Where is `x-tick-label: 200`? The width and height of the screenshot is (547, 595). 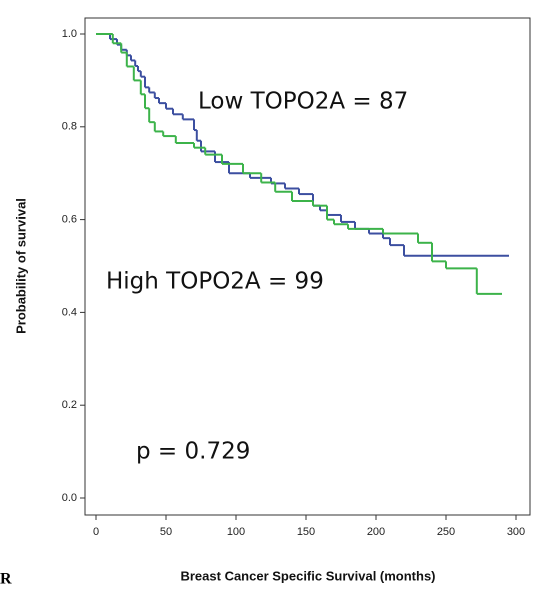
x-tick-label: 200 is located at coordinates (376, 532).